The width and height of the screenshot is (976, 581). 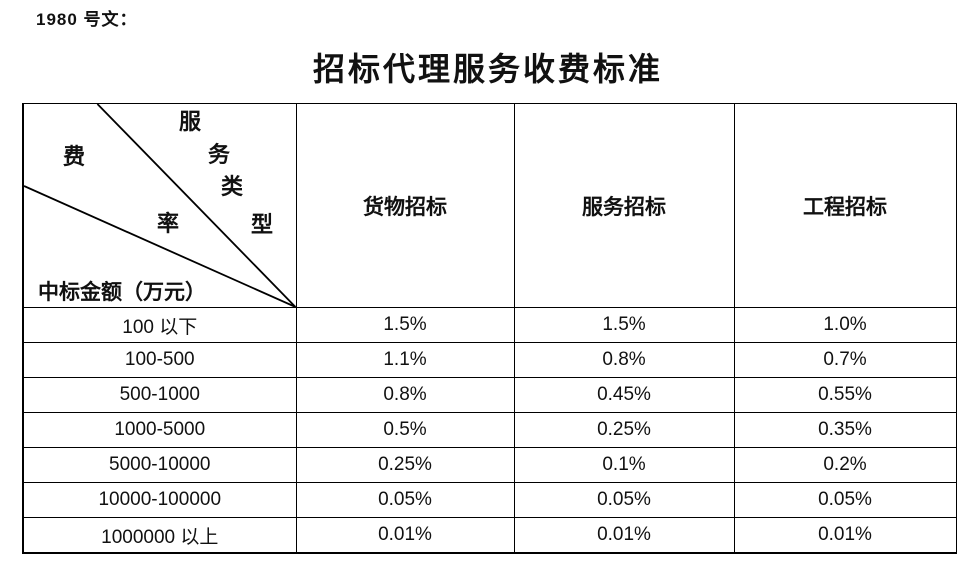 What do you see at coordinates (159, 395) in the screenshot?
I see `row-range-label: 500-1000` at bounding box center [159, 395].